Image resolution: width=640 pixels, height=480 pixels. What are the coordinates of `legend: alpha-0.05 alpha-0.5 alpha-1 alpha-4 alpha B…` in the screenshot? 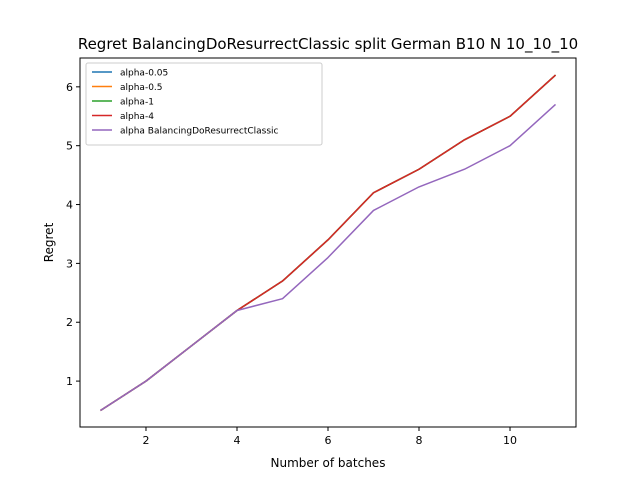 It's located at (204, 104).